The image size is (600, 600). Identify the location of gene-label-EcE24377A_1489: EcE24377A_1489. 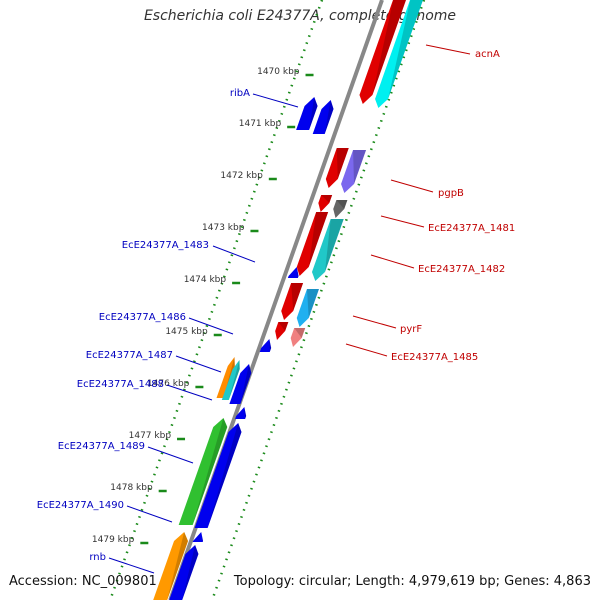
(101, 446).